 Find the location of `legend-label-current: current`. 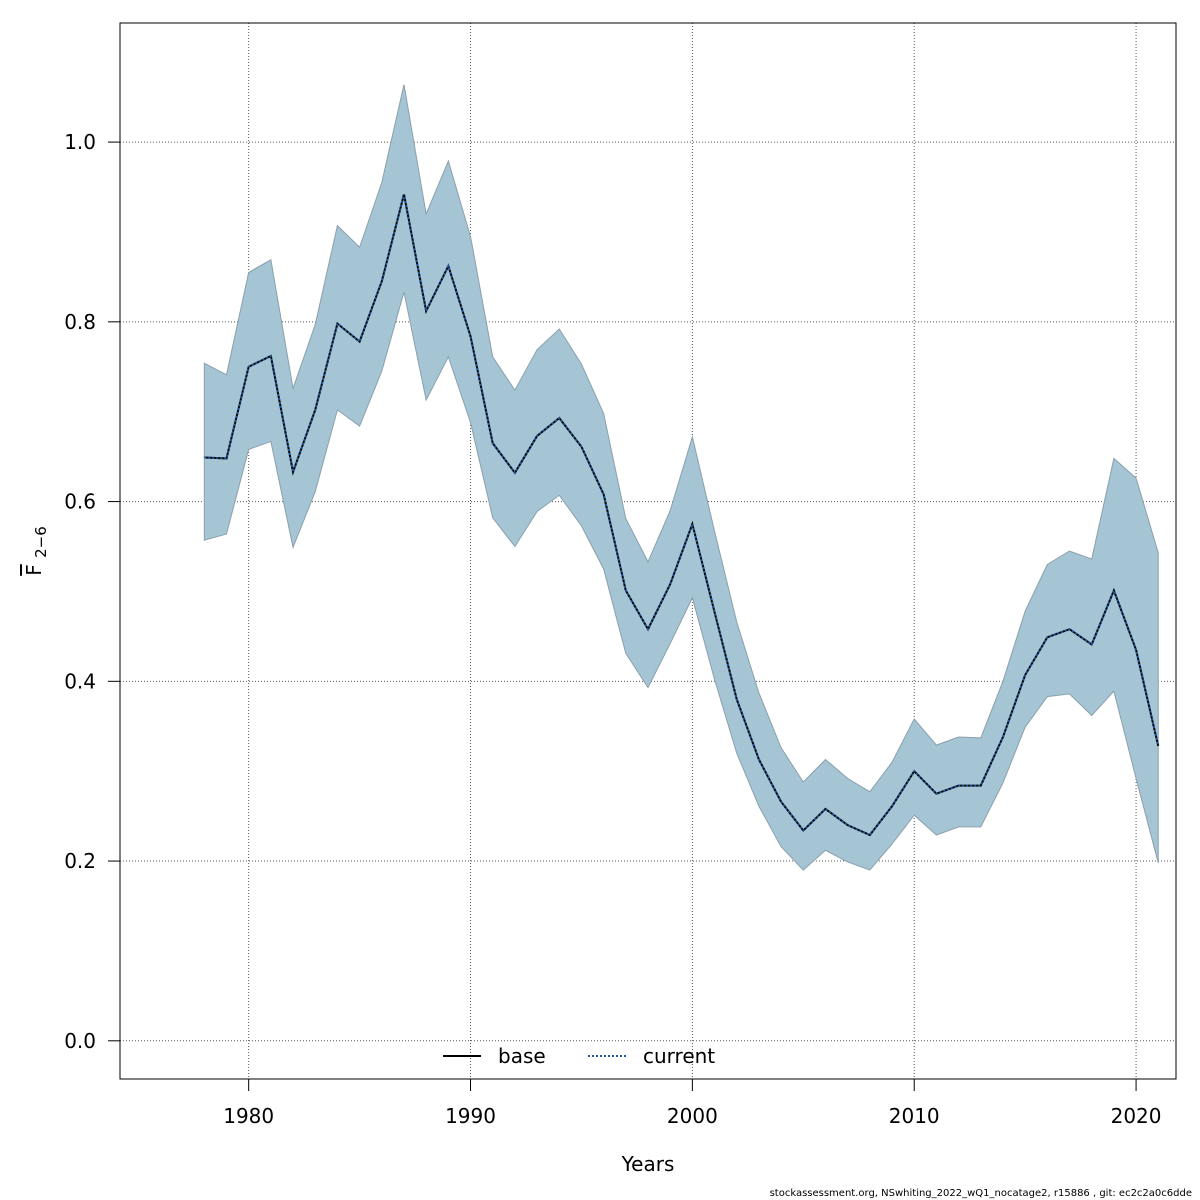

legend-label-current: current is located at coordinates (679, 1056).